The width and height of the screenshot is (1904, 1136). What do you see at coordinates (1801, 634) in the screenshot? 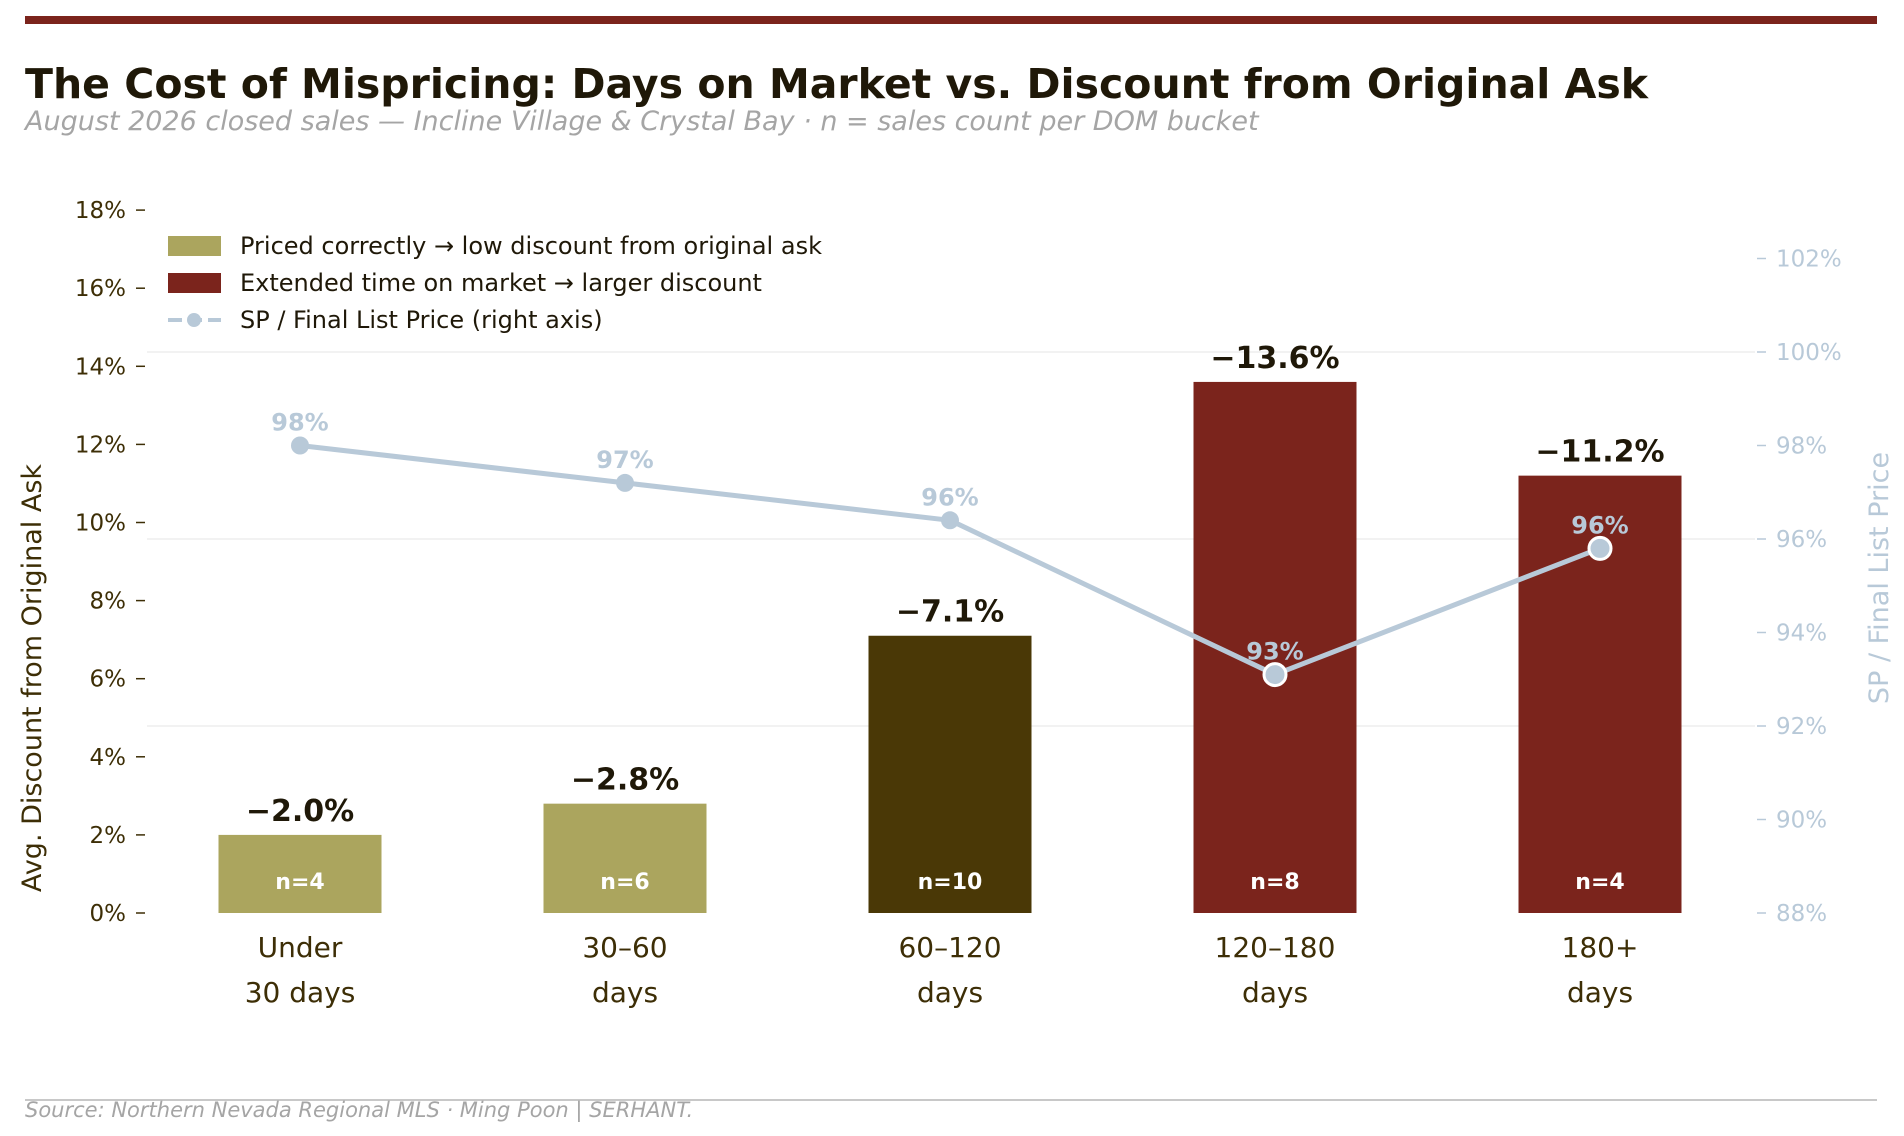
I see `y-tick-label-right: 94%` at bounding box center [1801, 634].